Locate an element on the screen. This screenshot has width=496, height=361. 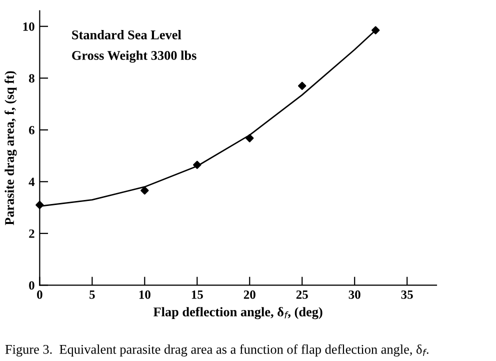
x-axis-title: Flap deflection angle, δ$_{f}$, (deg) is located at coordinates (237, 313).